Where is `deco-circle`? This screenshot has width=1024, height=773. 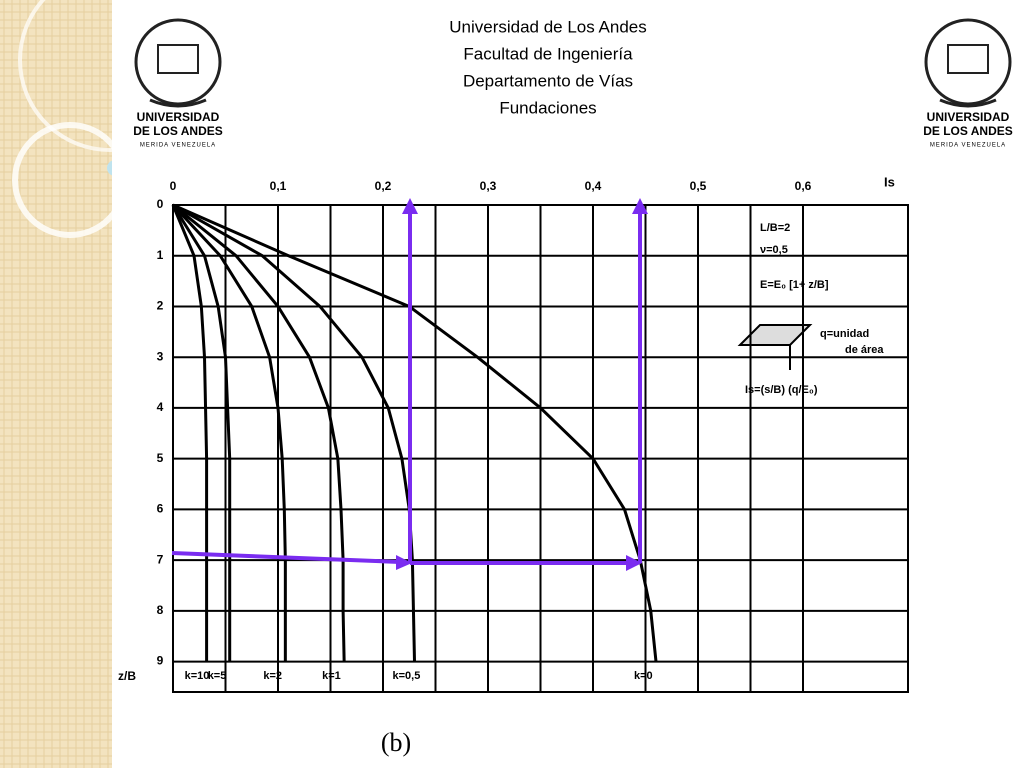
deco-circle is located at coordinates (110, 76).